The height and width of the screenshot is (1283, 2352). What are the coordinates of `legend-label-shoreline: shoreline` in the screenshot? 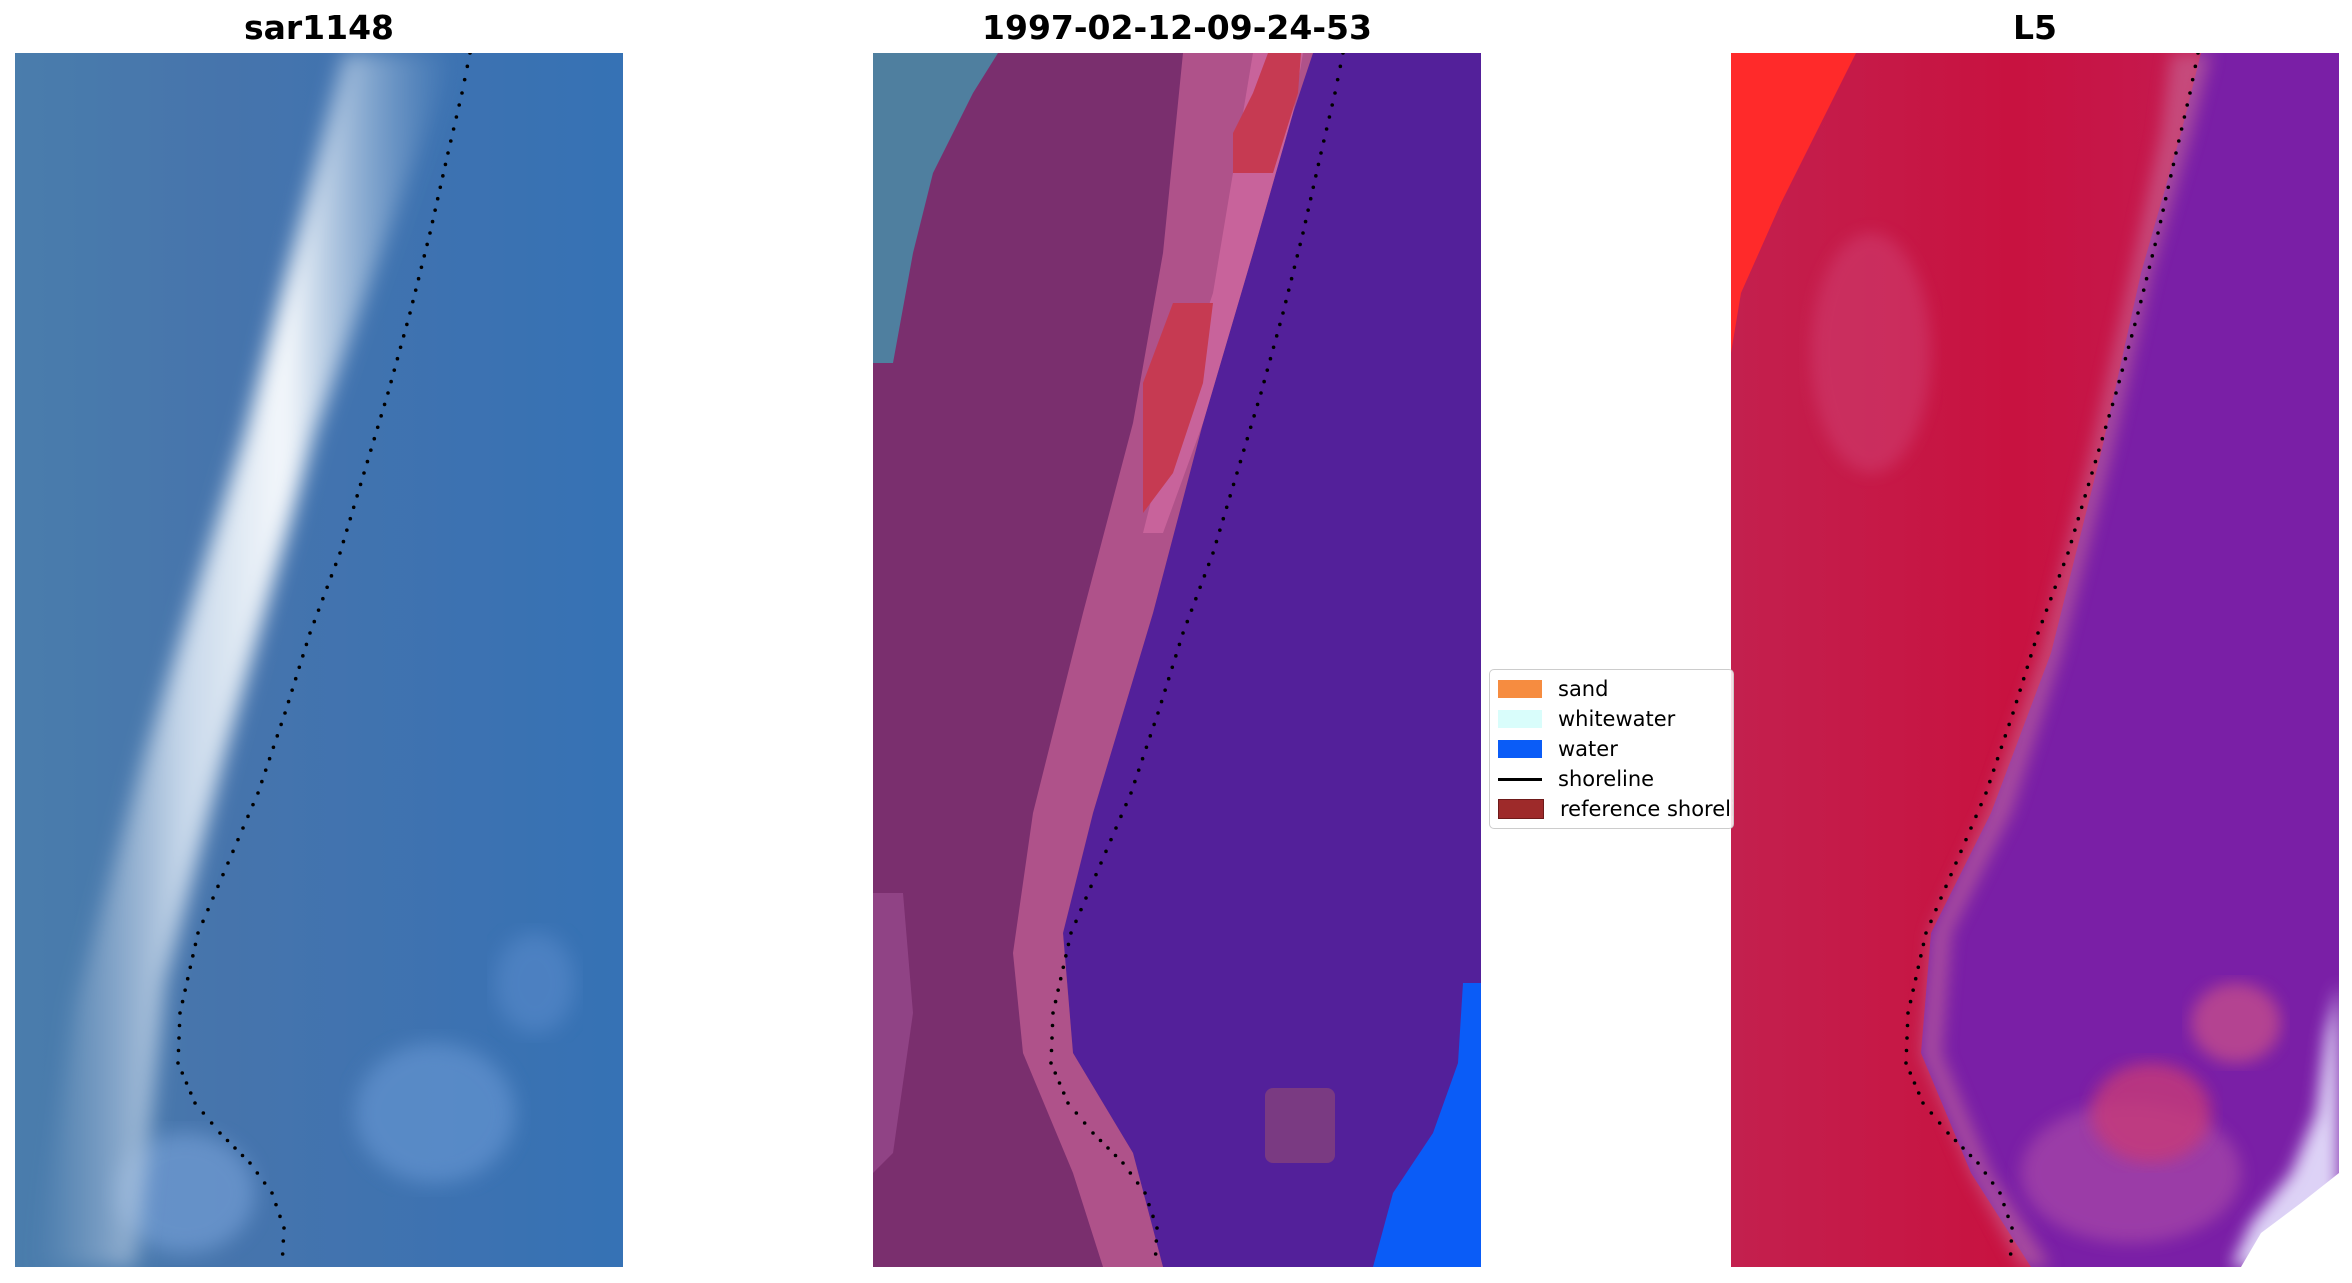 It's located at (1606, 779).